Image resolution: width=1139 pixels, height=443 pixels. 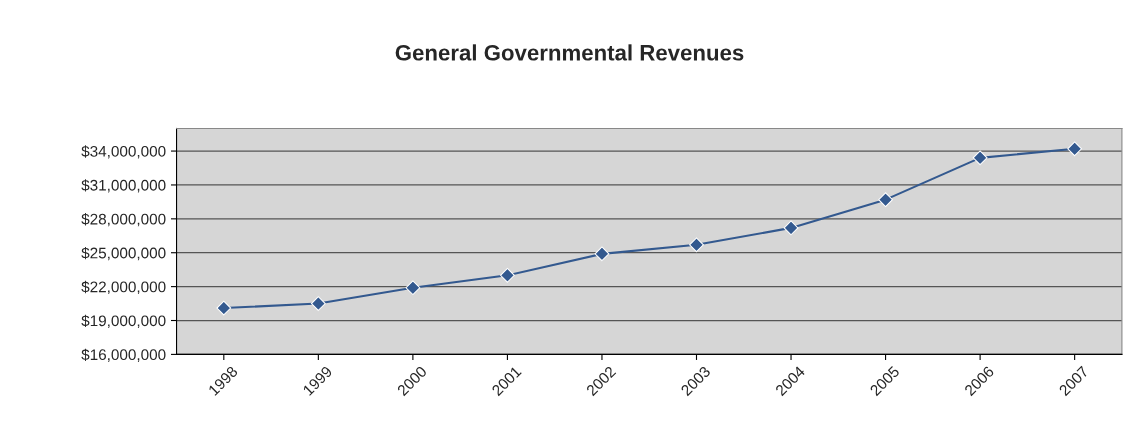 What do you see at coordinates (123, 253) in the screenshot?
I see `y-tick-label: $25,000,000` at bounding box center [123, 253].